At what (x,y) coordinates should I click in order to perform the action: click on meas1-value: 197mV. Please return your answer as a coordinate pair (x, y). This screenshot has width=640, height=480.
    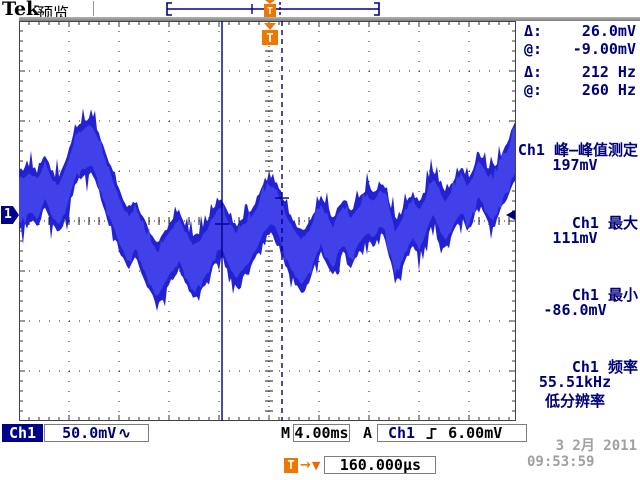
    Looking at the image, I should click on (575, 165).